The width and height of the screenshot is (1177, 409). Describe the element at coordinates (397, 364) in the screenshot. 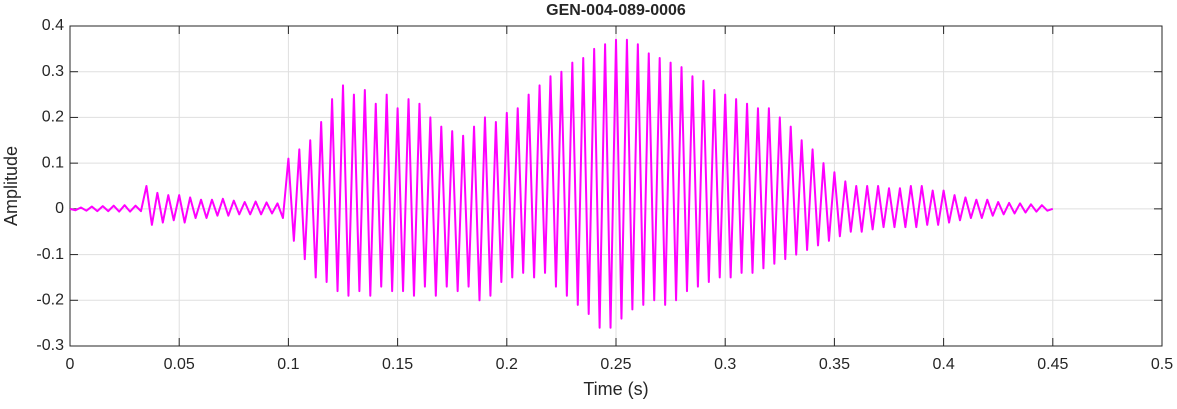

I see `x-tick-label: 0.15` at that location.